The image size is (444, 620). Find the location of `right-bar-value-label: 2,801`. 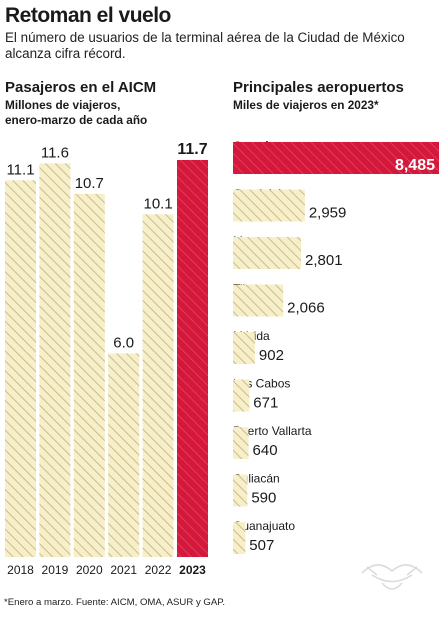

right-bar-value-label: 2,801 is located at coordinates (324, 260).